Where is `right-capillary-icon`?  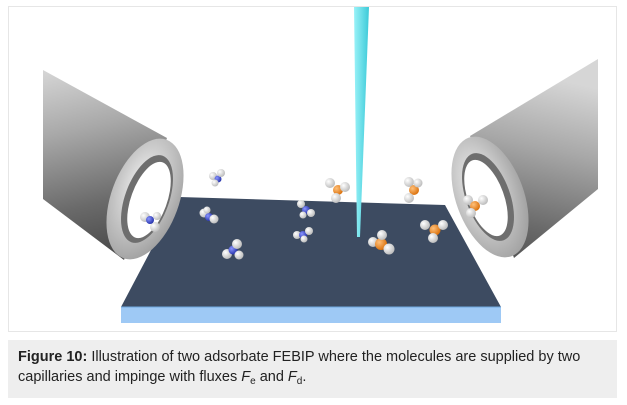 right-capillary-icon is located at coordinates (524, 158).